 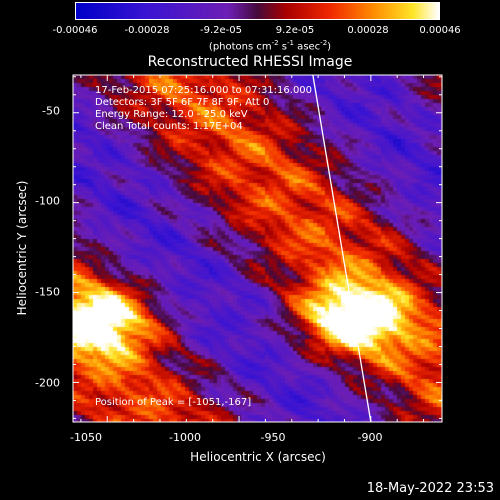 What do you see at coordinates (440, 30) in the screenshot?
I see `colorbar-tick-label: 0.00046` at bounding box center [440, 30].